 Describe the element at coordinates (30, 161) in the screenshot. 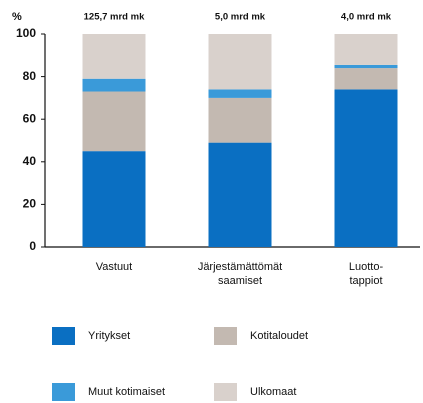

I see `y-tick-label: 40` at that location.